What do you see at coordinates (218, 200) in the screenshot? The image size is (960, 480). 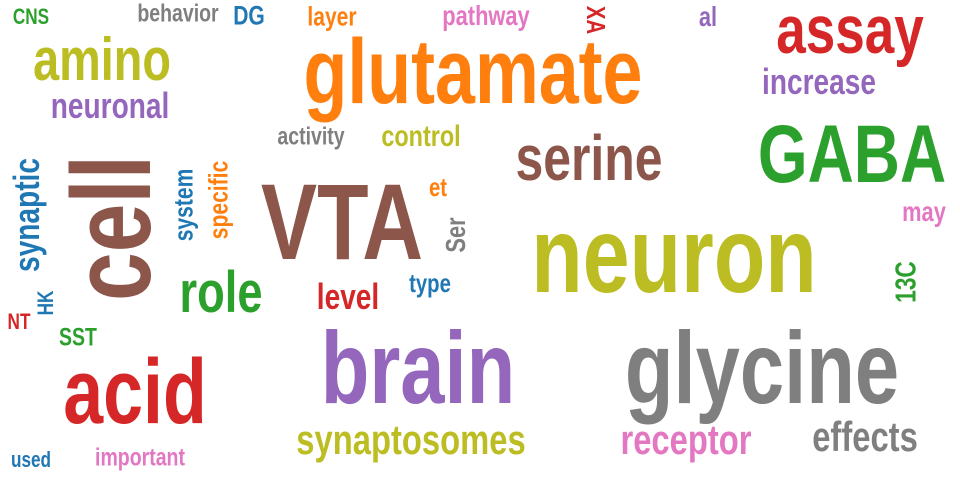 I see `word-specific: specific` at bounding box center [218, 200].